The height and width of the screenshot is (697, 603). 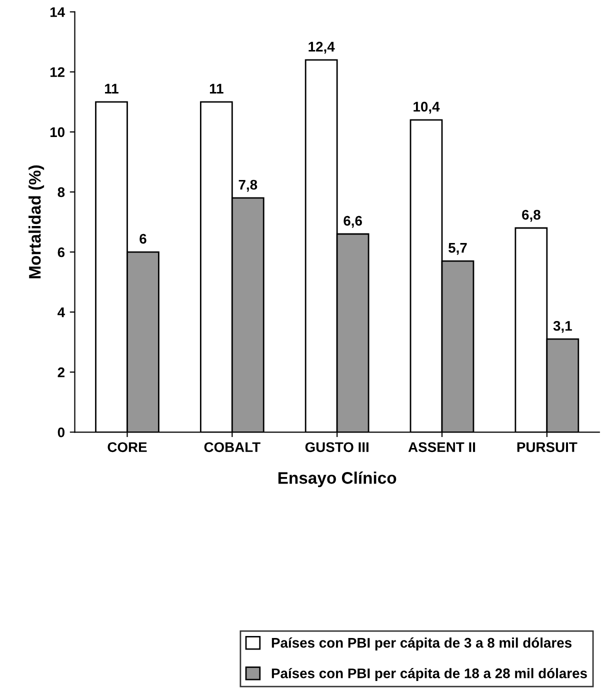 I want to click on data-label: 10,4, so click(x=427, y=108).